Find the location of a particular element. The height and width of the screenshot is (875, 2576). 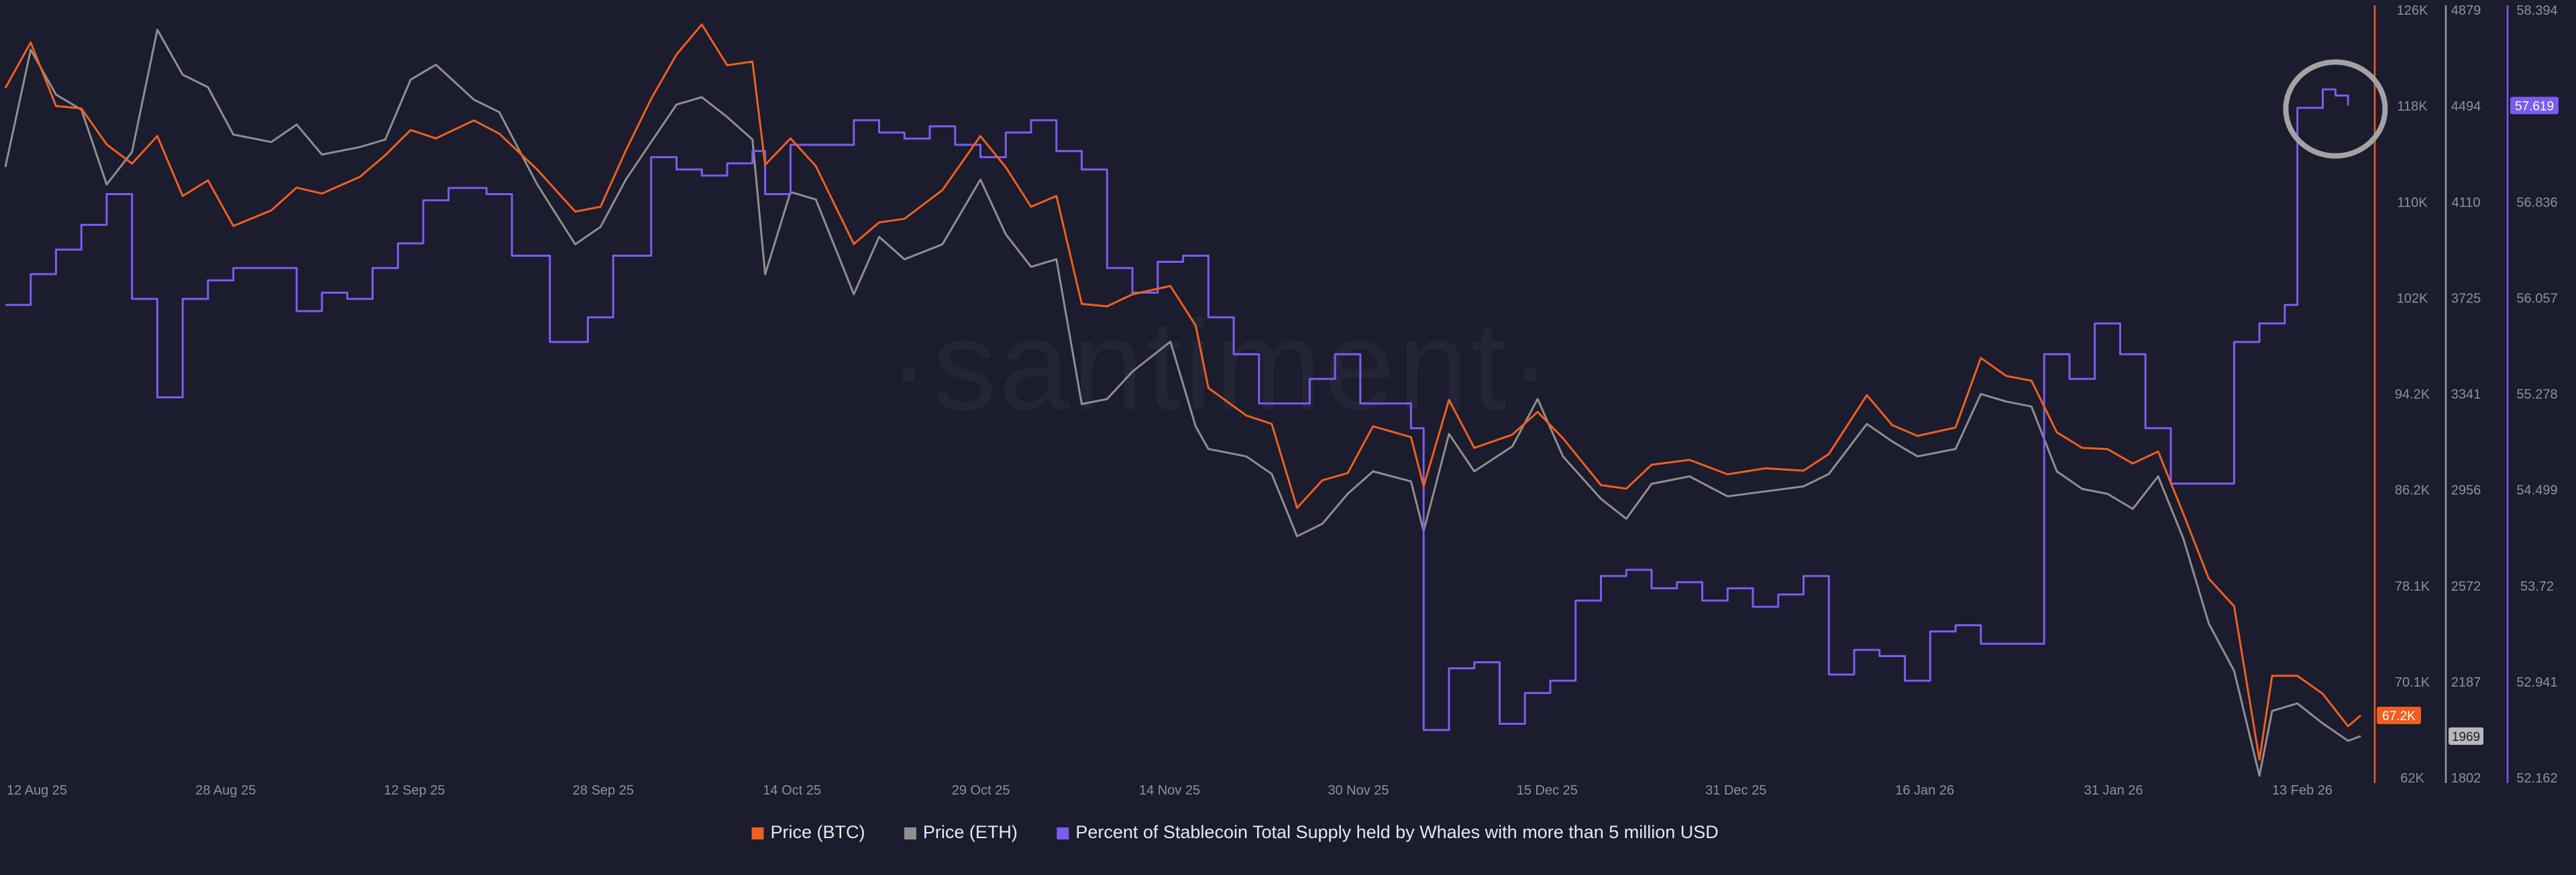

btc-tick-label: 102K is located at coordinates (2412, 298).